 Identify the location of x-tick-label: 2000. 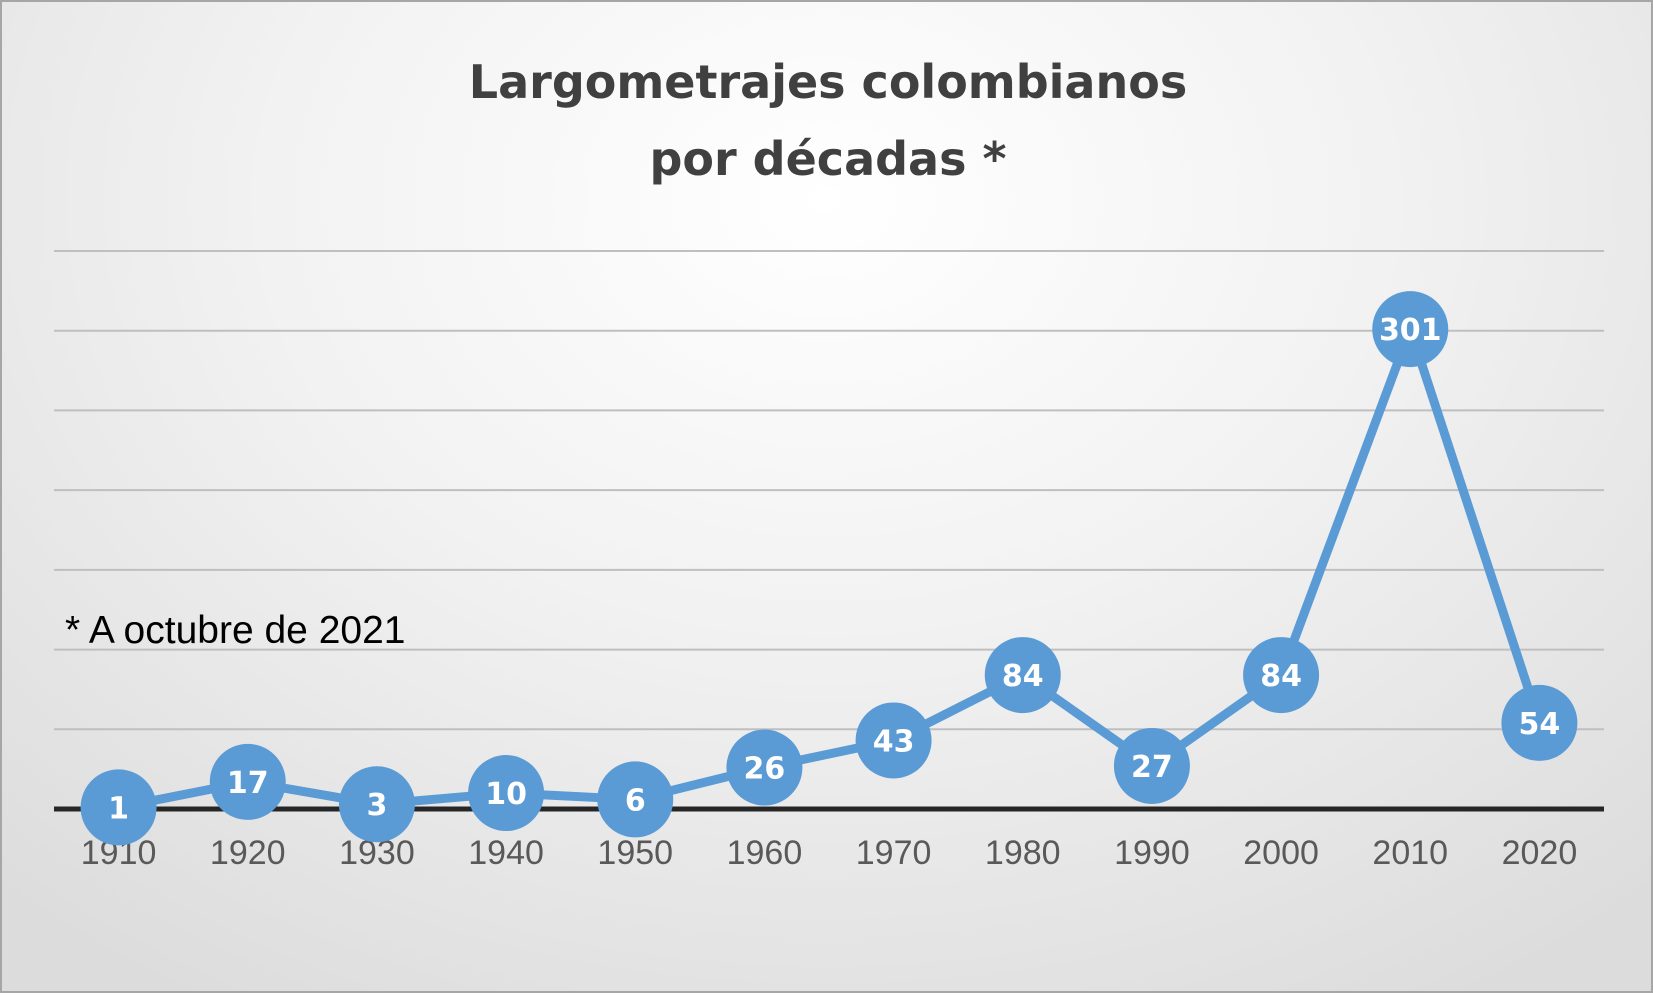
(1281, 853).